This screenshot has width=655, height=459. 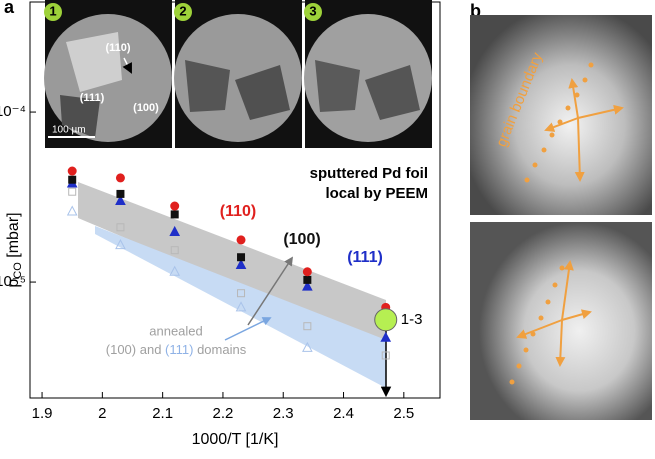 What do you see at coordinates (412, 319) in the screenshot?
I see `highlight-label: 1-3` at bounding box center [412, 319].